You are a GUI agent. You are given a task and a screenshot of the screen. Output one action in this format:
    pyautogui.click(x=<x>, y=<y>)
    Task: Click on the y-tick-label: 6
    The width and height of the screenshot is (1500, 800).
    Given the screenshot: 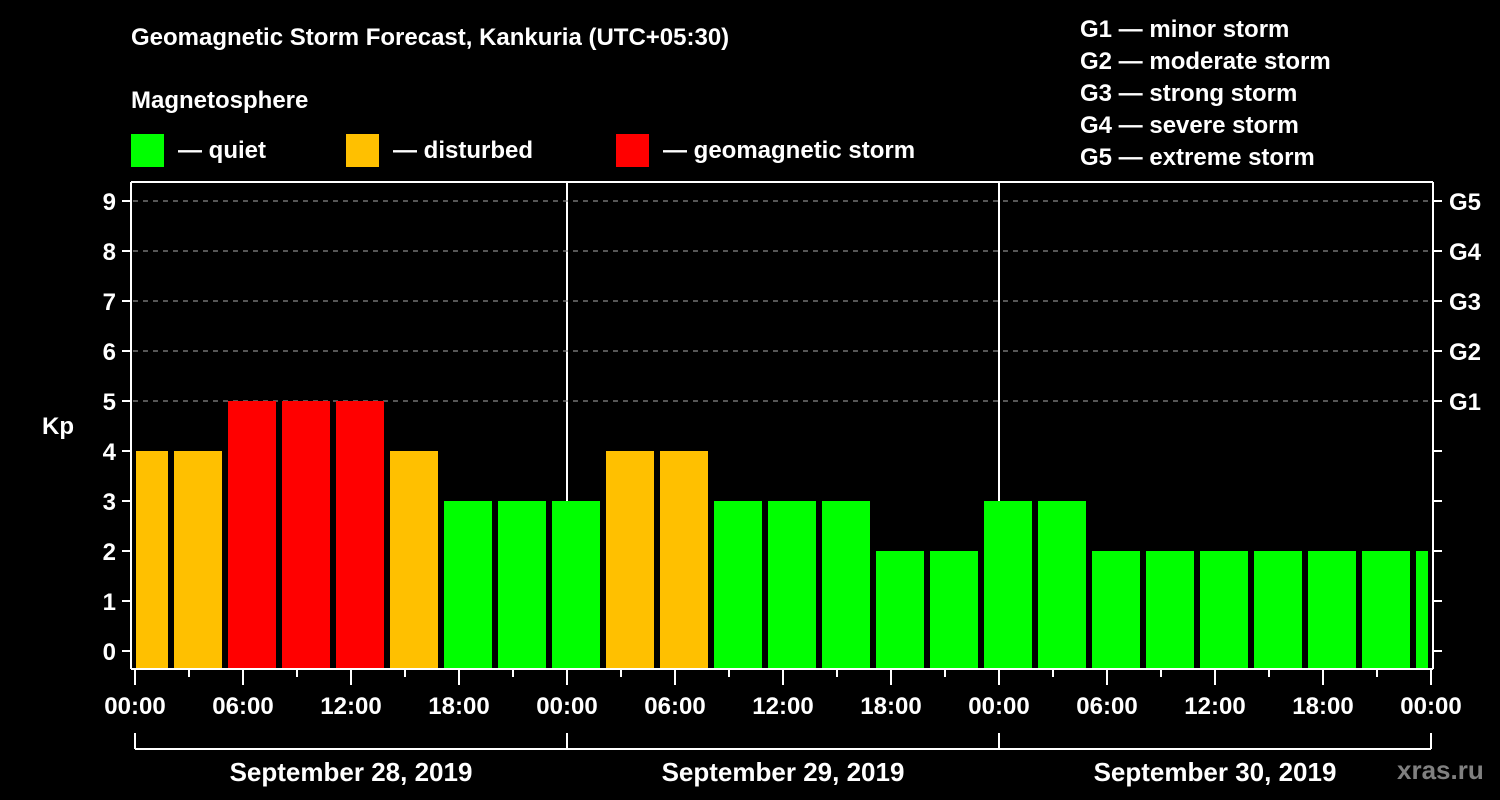 What is the action you would take?
    pyautogui.click(x=109, y=352)
    